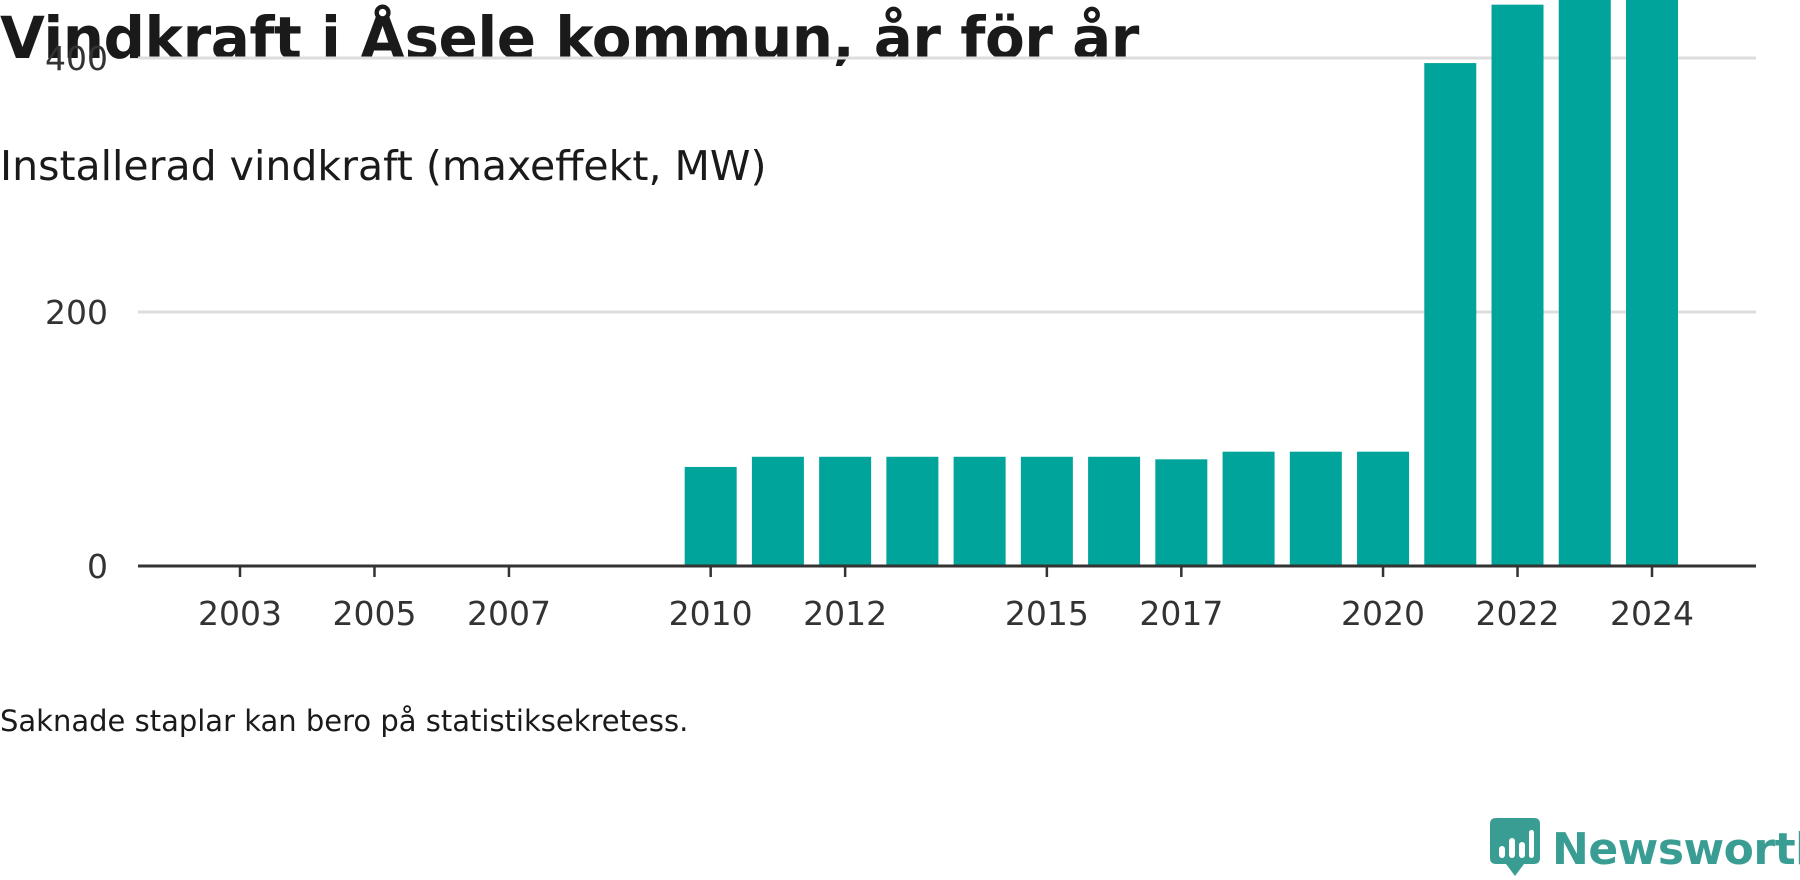  What do you see at coordinates (374, 613) in the screenshot?
I see `x-tick-label: 2005` at bounding box center [374, 613].